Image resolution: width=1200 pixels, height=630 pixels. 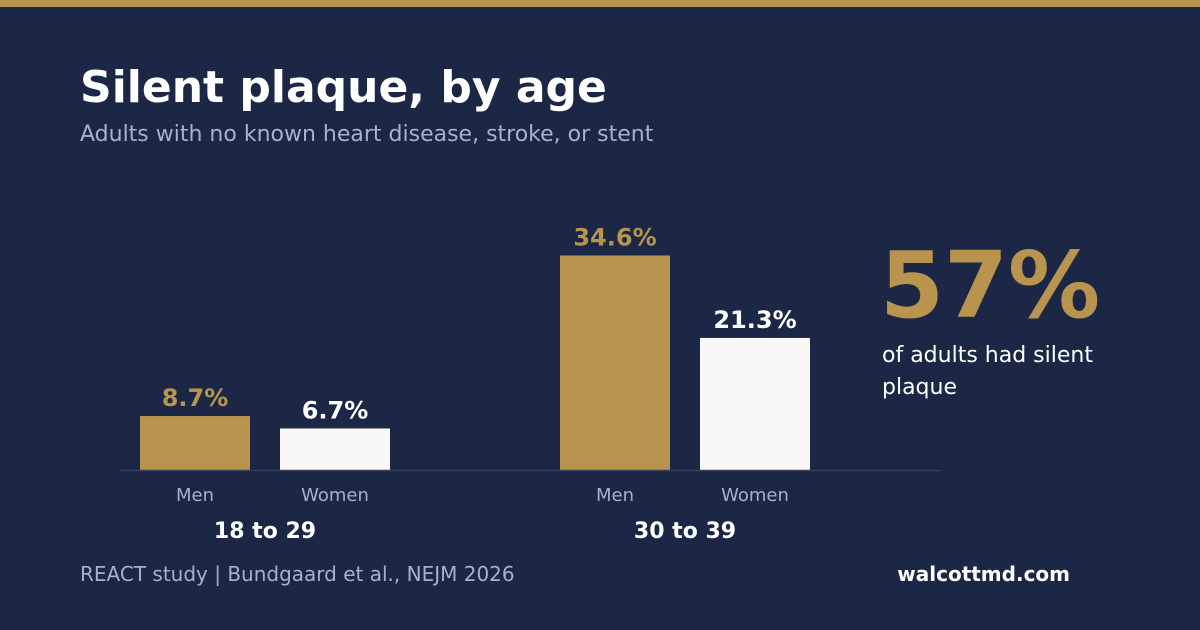 I want to click on chart-title: Silent plaque, by age, so click(x=343, y=87).